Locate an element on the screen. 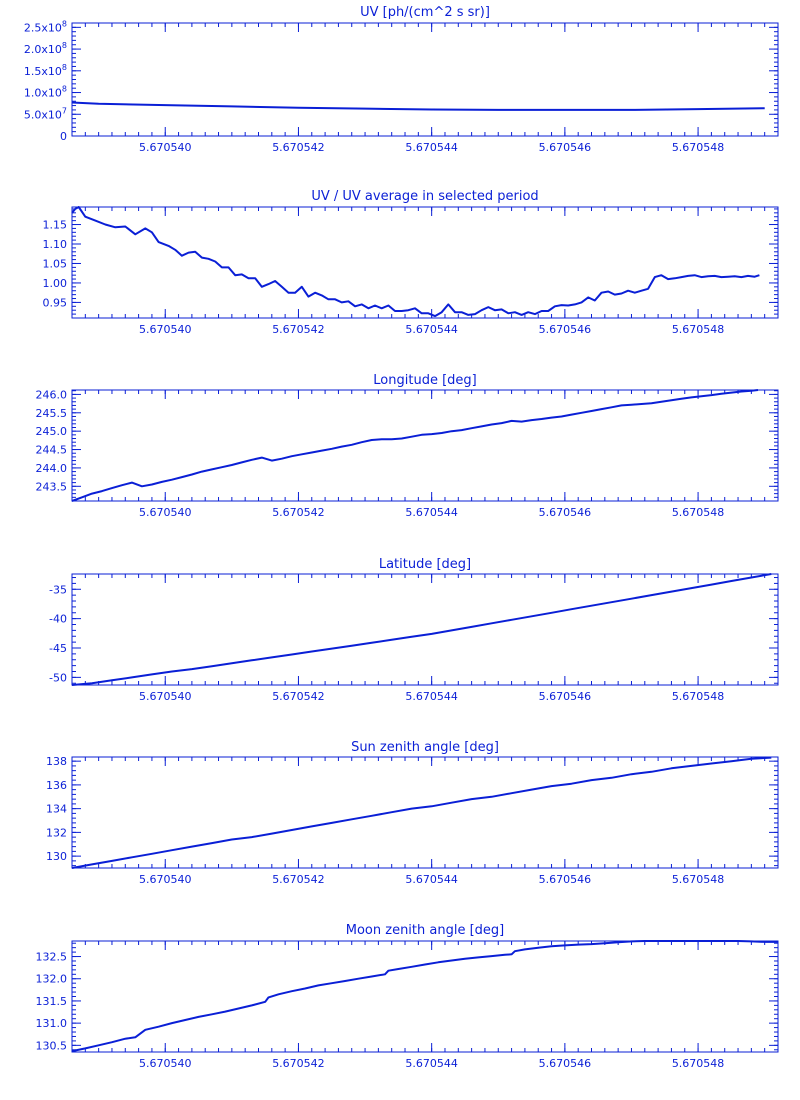 The height and width of the screenshot is (1100, 800). y-tick-base: 244.0 is located at coordinates (52, 468).